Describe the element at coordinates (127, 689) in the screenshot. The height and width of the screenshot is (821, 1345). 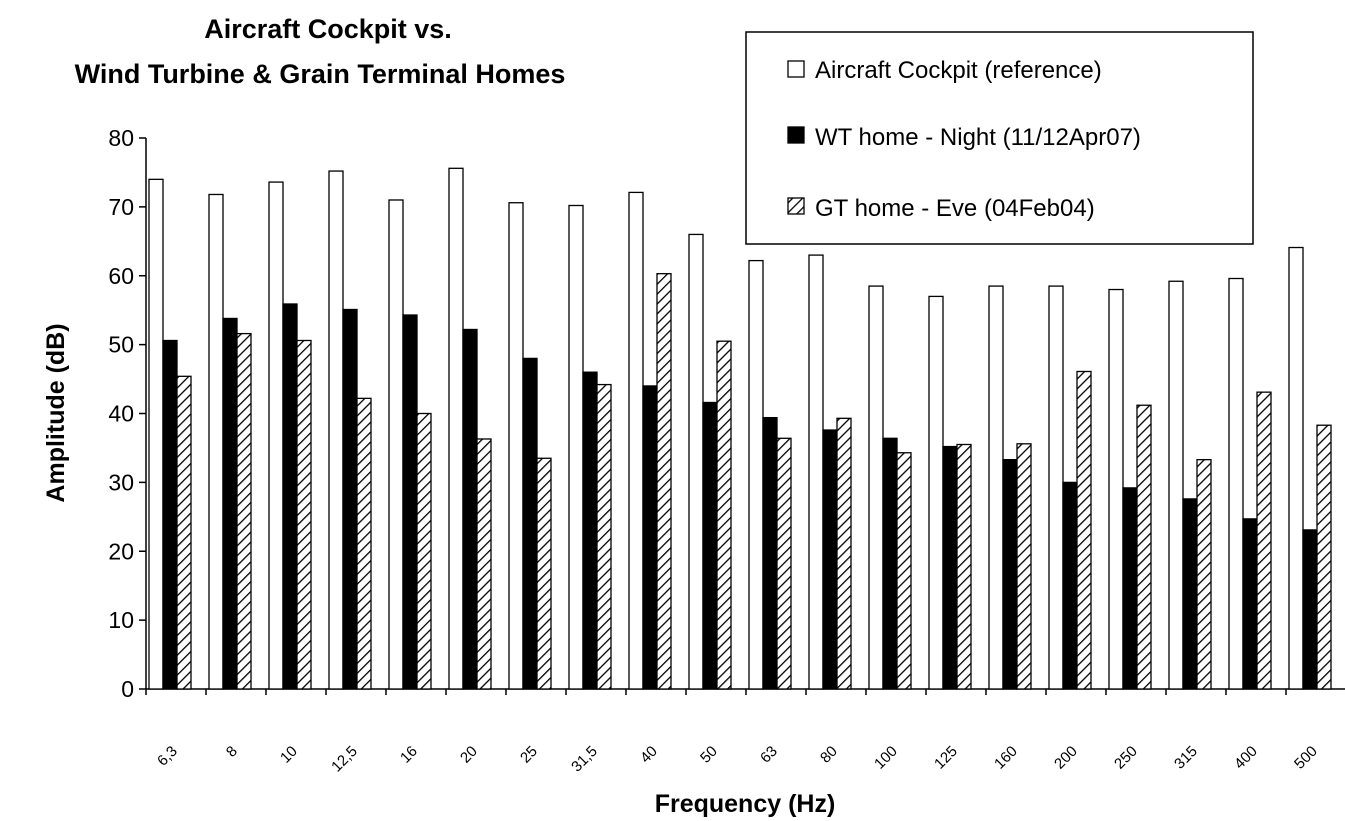
I see `y-tick-label: 0` at that location.